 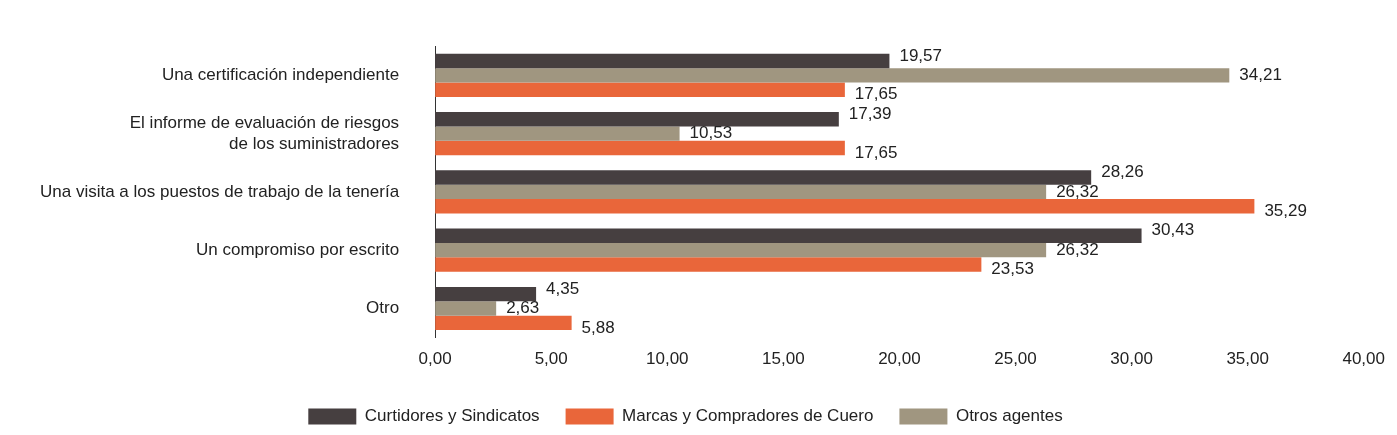 What do you see at coordinates (563, 288) in the screenshot?
I see `data-label: 4,35` at bounding box center [563, 288].